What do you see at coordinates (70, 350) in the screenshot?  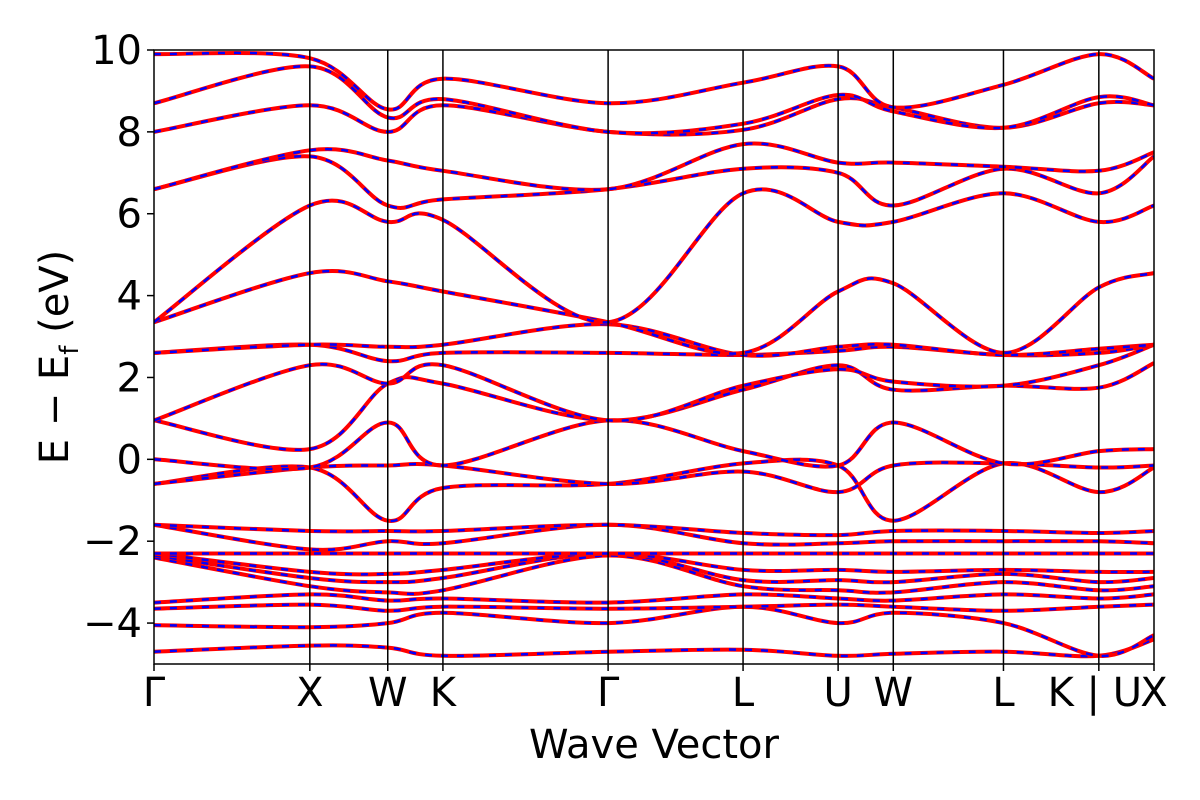 I see `y-axis-title-subscript: f` at bounding box center [70, 350].